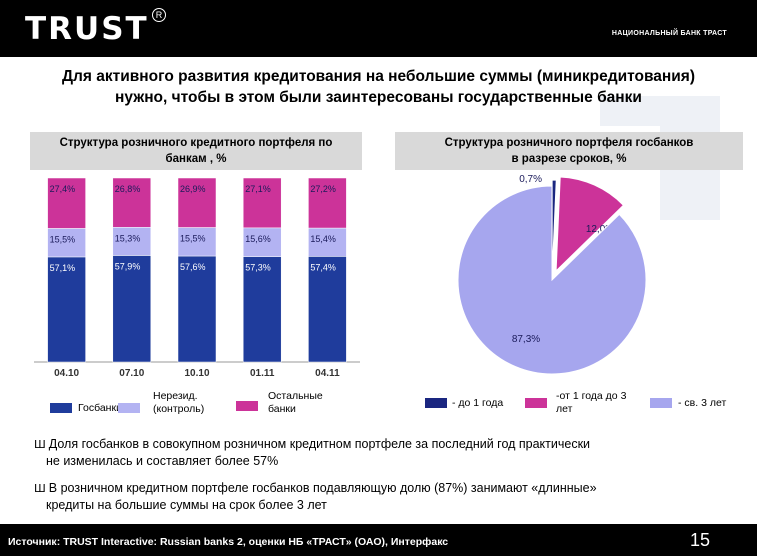 This screenshot has height=556, width=757. What do you see at coordinates (66, 373) in the screenshot?
I see `x-tick-label: 04.10` at bounding box center [66, 373].